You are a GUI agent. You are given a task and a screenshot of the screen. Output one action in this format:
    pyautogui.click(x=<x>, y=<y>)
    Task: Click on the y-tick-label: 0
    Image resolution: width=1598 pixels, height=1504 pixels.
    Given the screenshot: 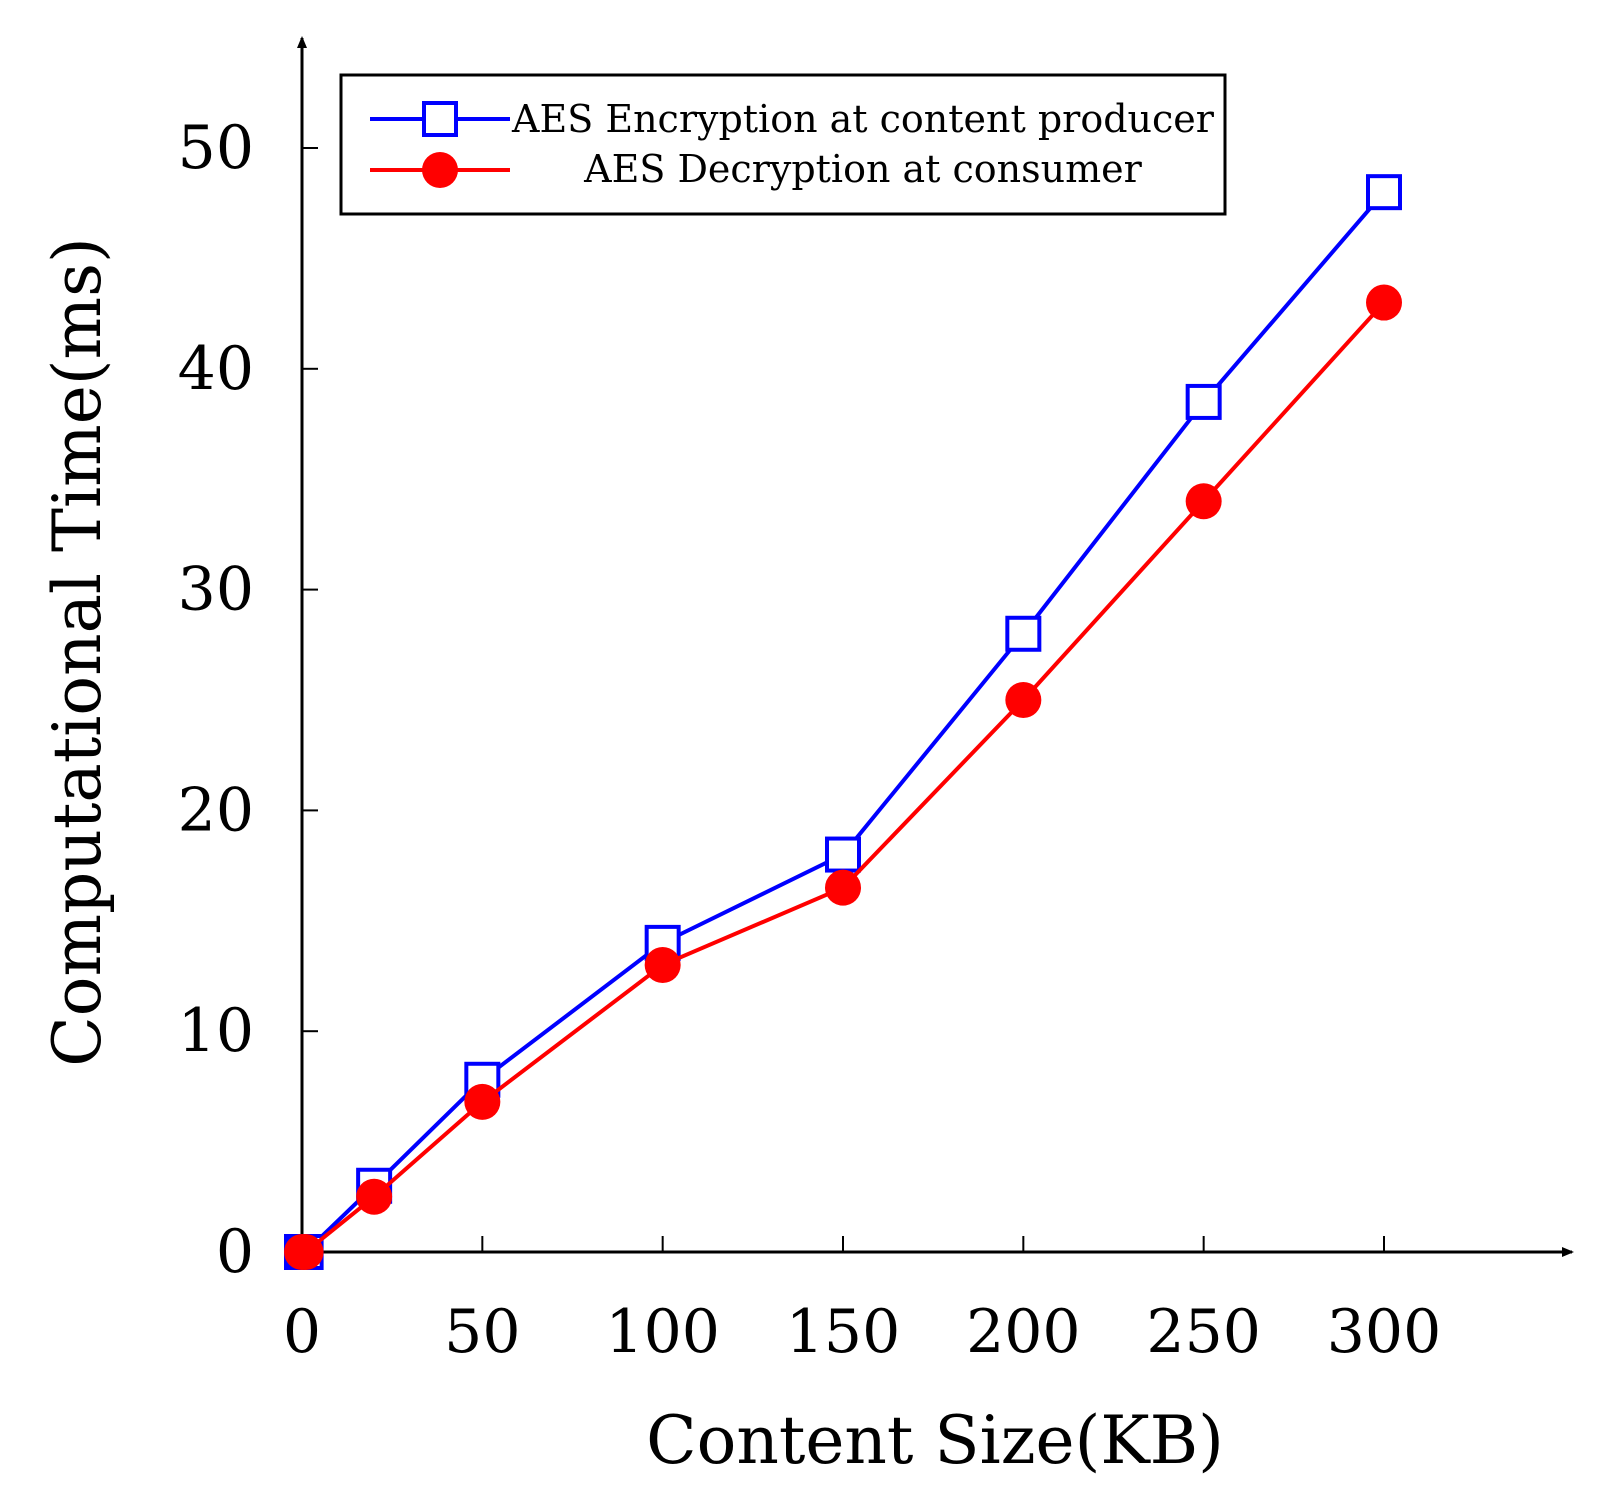 What is the action you would take?
    pyautogui.click(x=235, y=1252)
    